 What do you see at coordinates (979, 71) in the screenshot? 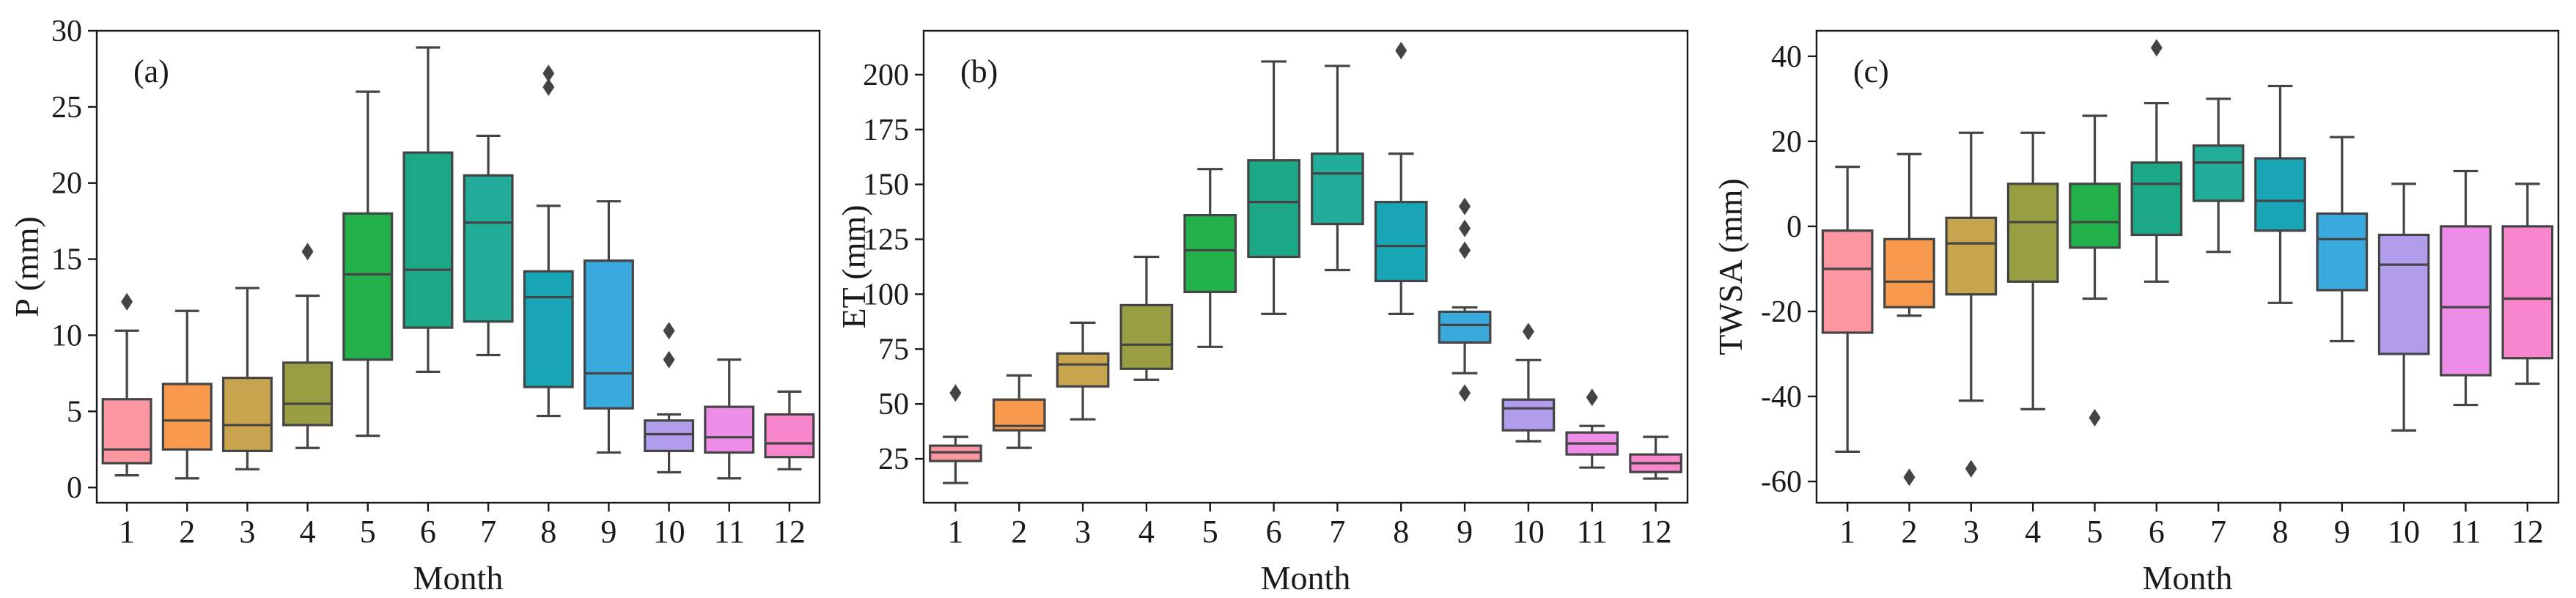
I see `panel-label: (b)` at bounding box center [979, 71].